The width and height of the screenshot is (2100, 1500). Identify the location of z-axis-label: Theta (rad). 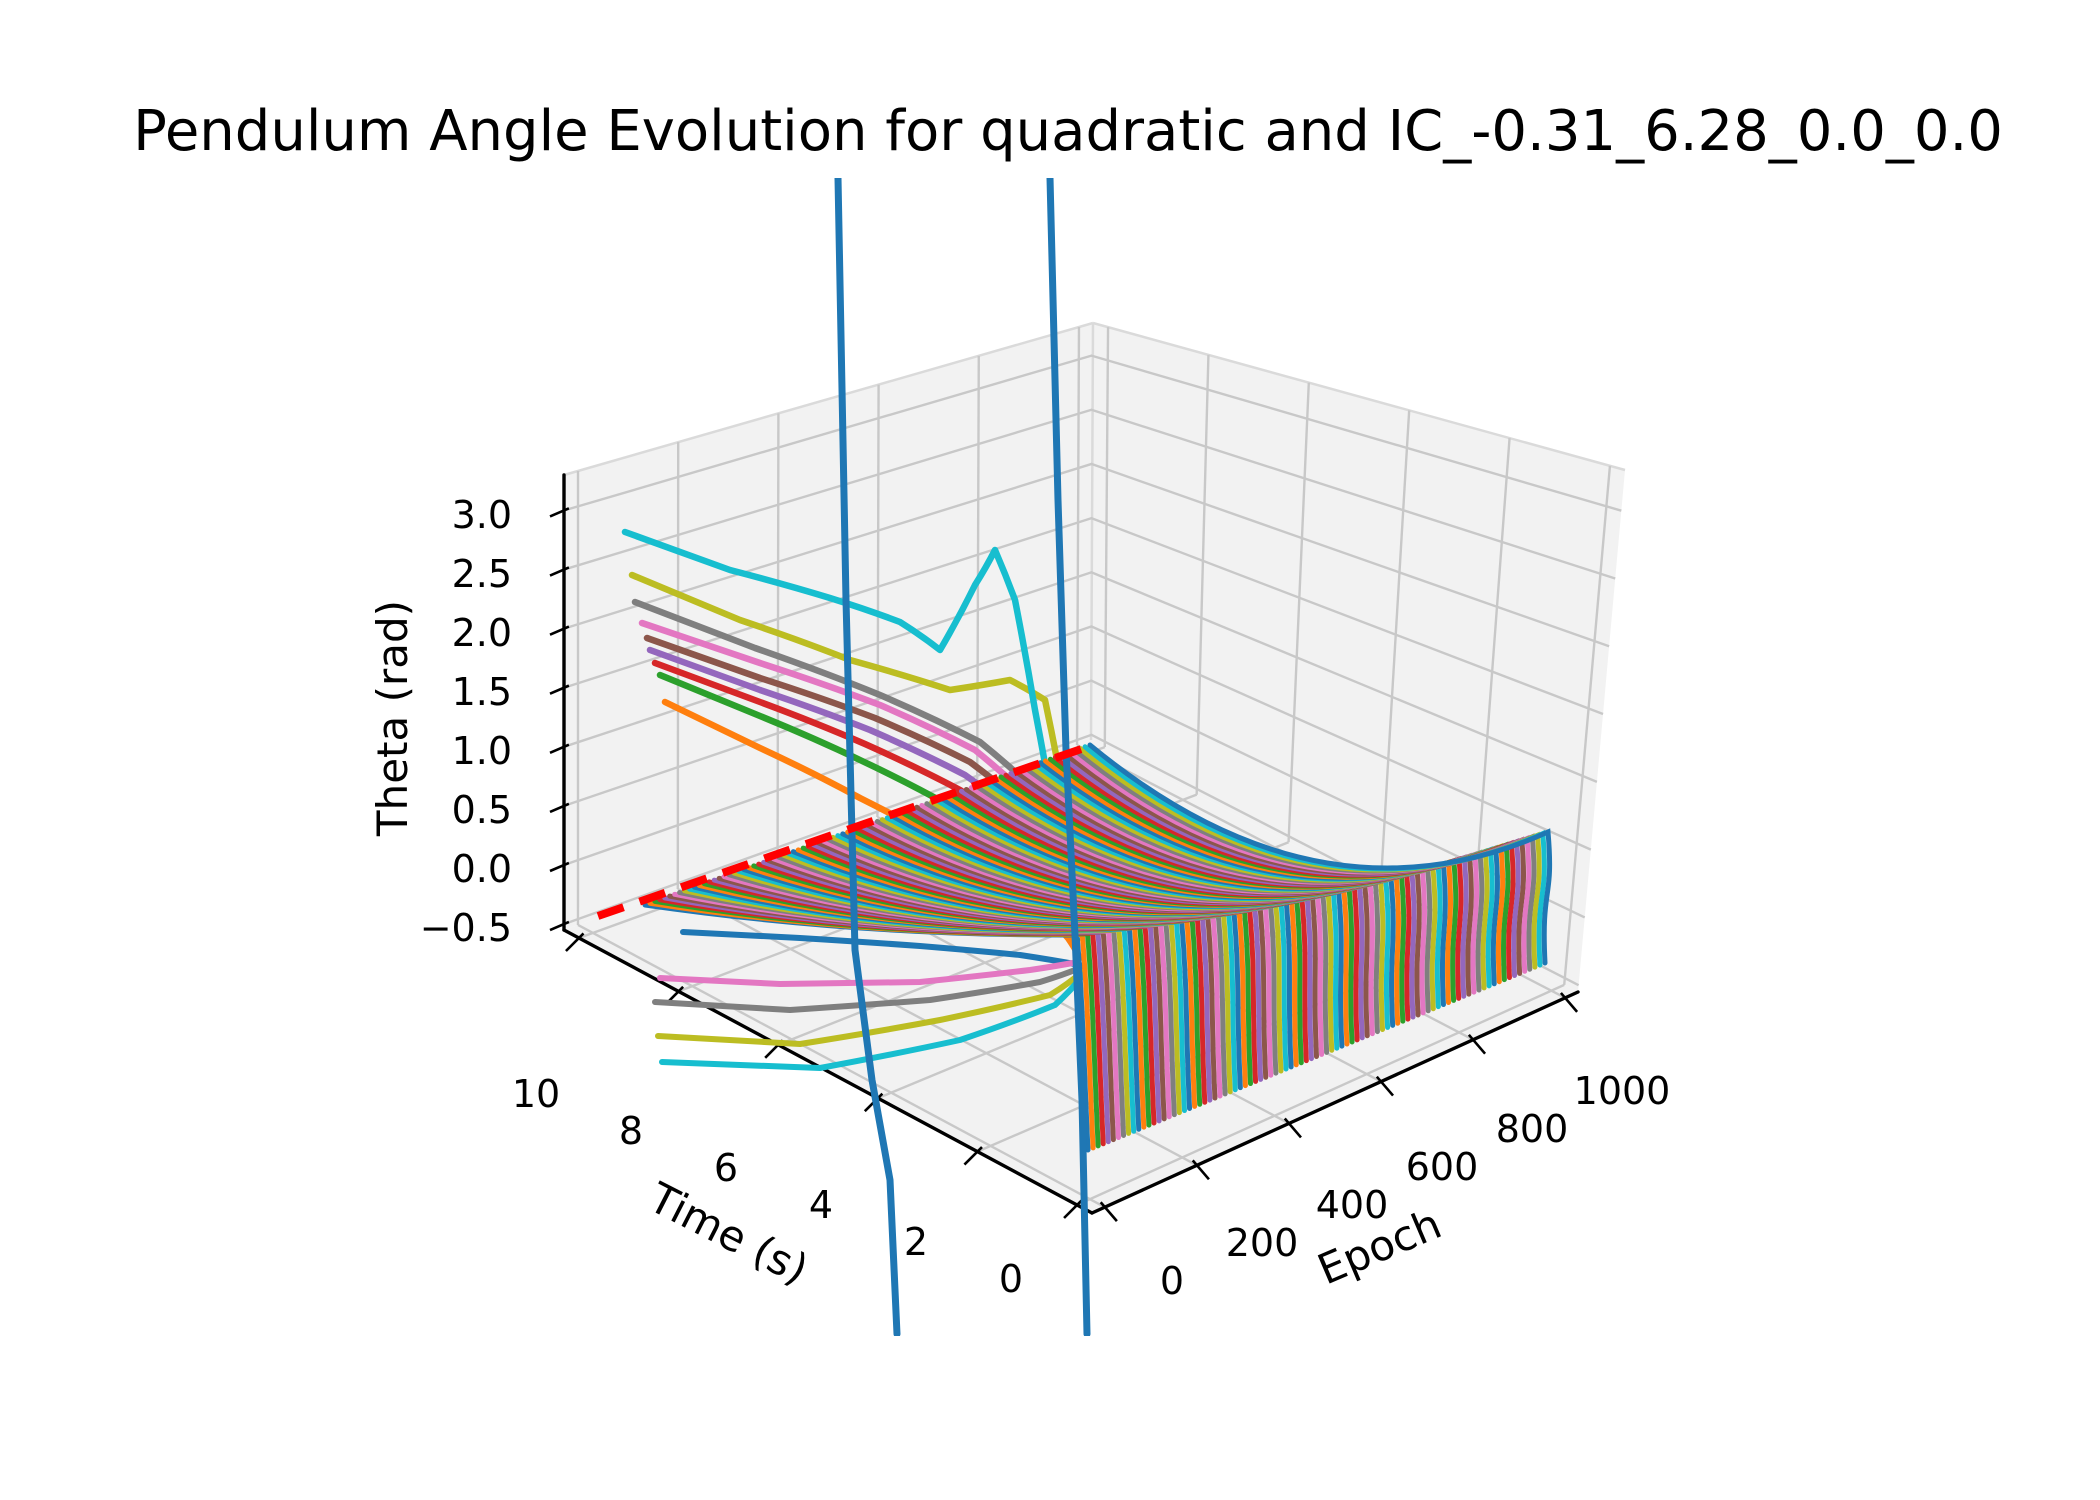
(392, 718).